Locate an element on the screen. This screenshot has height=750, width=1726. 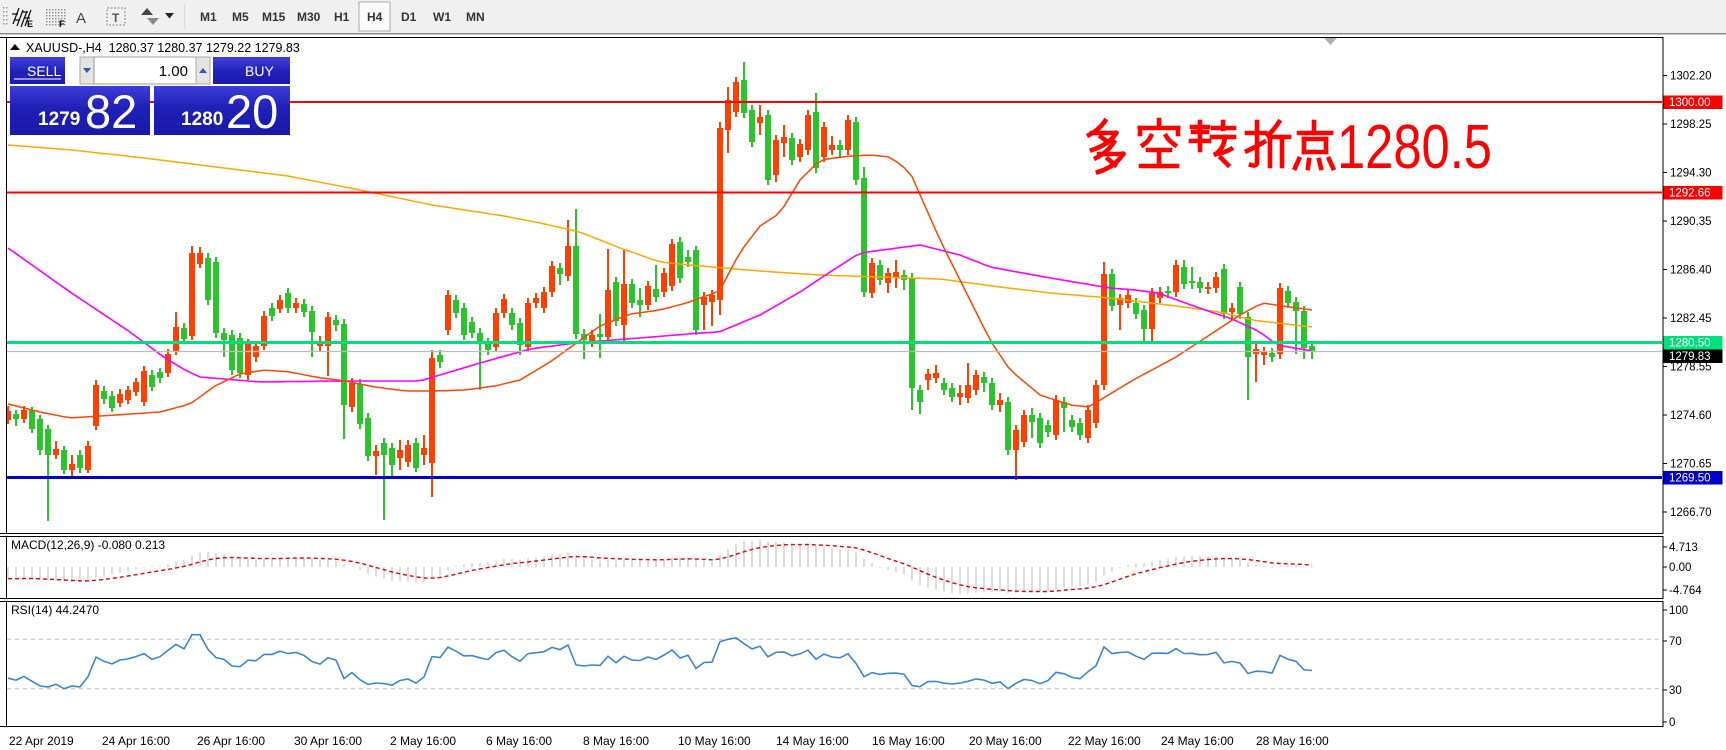
svg-text: M15 is located at coordinates (274, 17).